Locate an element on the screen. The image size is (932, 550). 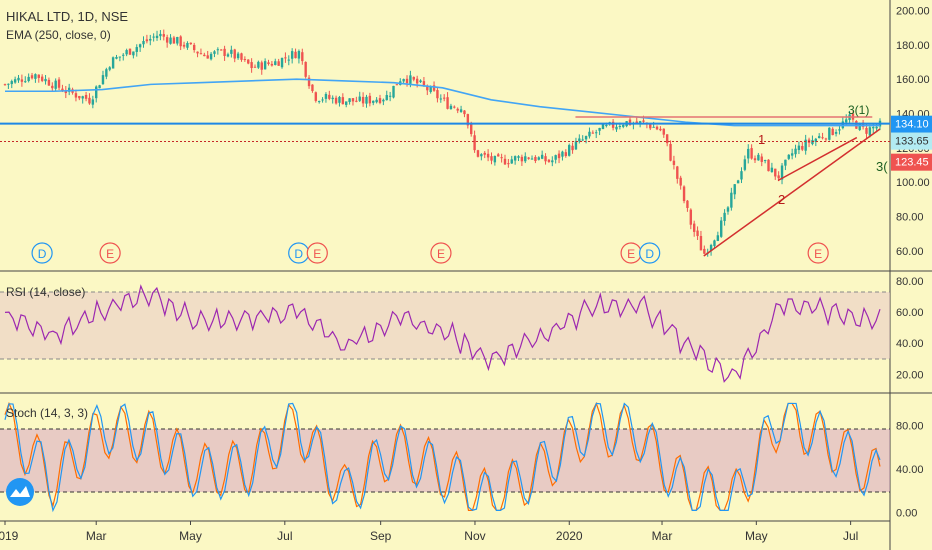
event-marker-letter: D is located at coordinates (649, 254).